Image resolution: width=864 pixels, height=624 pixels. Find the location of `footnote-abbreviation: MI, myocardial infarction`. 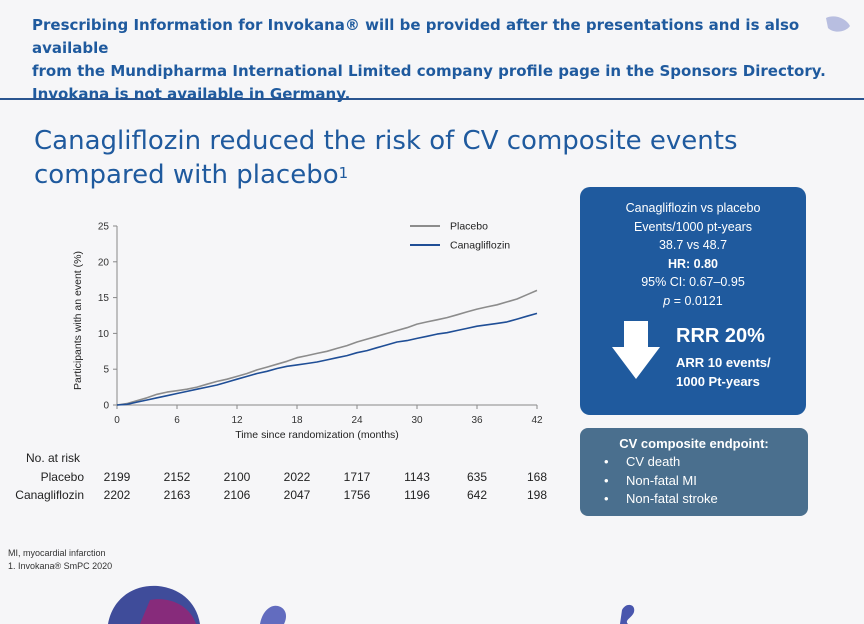

footnote-abbreviation: MI, myocardial infarction is located at coordinates (57, 553).